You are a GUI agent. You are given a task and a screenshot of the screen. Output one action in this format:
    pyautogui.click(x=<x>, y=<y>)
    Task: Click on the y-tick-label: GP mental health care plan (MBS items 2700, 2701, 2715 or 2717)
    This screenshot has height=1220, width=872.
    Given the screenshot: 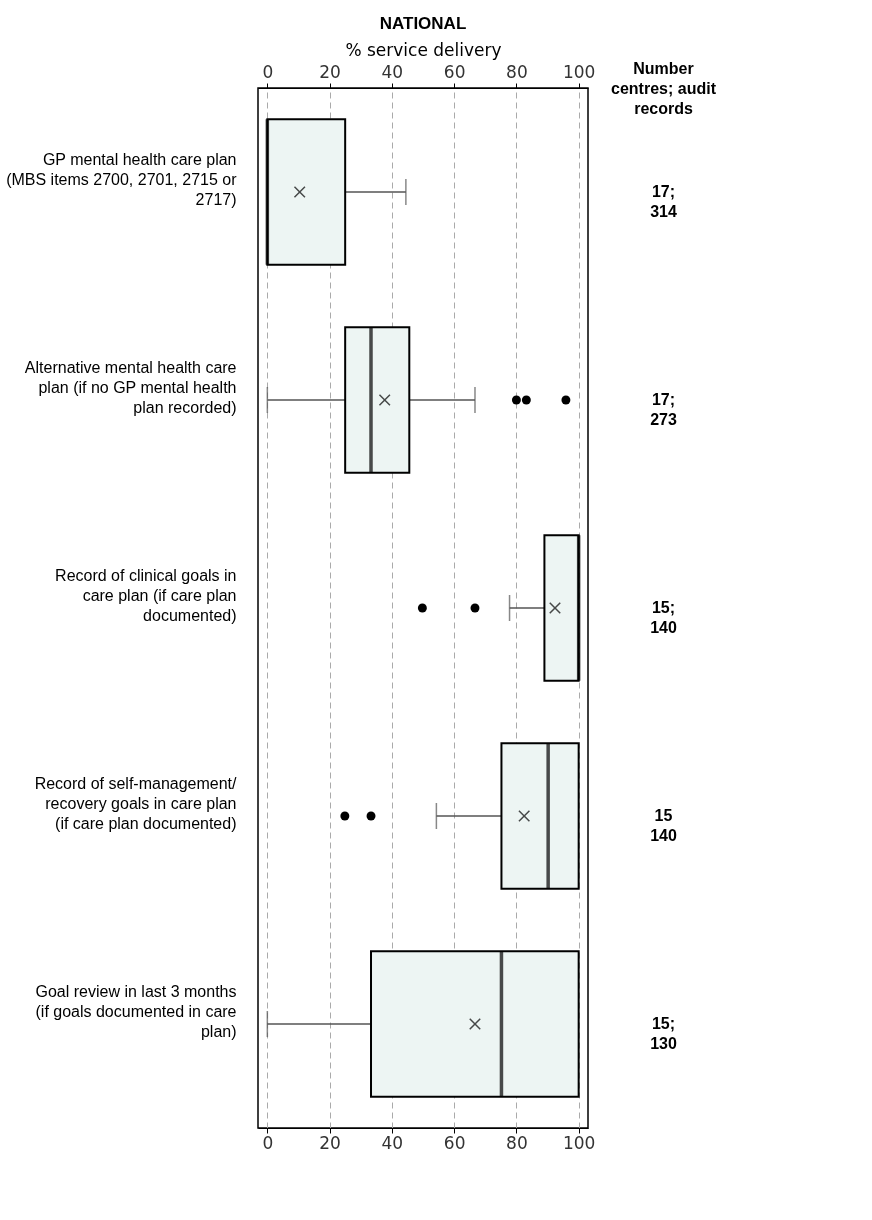 What is the action you would take?
    pyautogui.click(x=122, y=179)
    